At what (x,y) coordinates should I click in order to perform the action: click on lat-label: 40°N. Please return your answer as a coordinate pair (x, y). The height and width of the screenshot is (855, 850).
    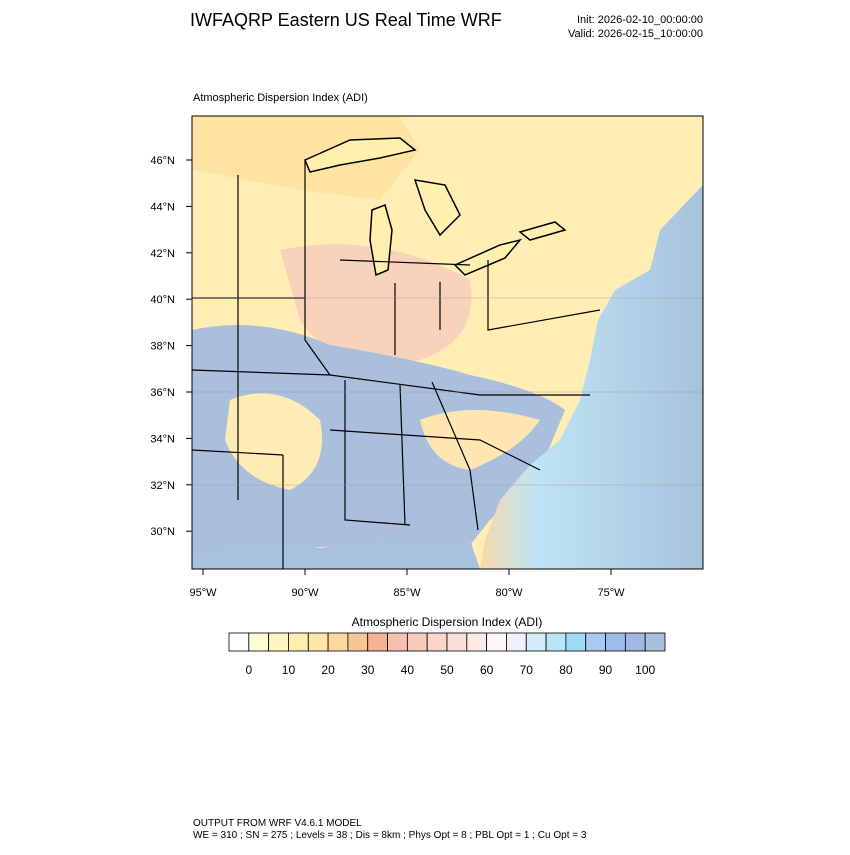
    Looking at the image, I should click on (162, 300).